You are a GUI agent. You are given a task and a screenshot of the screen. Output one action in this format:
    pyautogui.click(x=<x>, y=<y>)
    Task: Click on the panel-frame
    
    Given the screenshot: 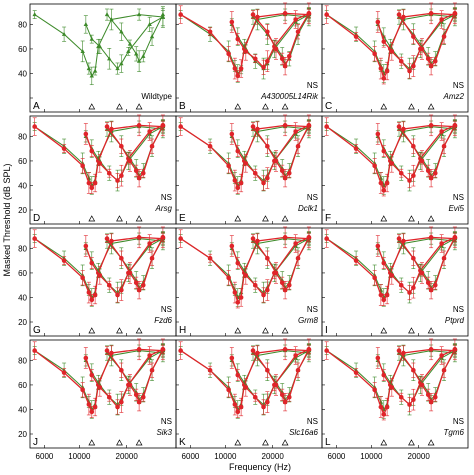 What is the action you would take?
    pyautogui.click(x=395, y=58)
    